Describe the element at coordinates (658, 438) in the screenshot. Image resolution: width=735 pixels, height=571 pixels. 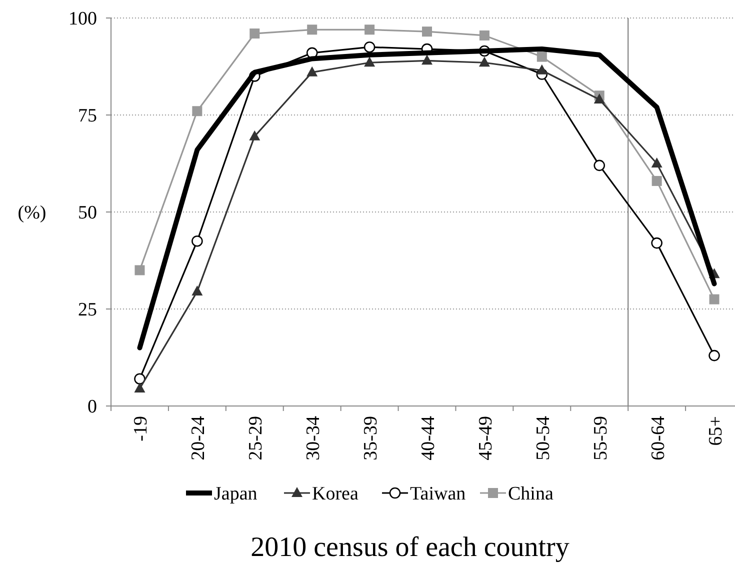
I see `x-tick-label: 60-64` at that location.